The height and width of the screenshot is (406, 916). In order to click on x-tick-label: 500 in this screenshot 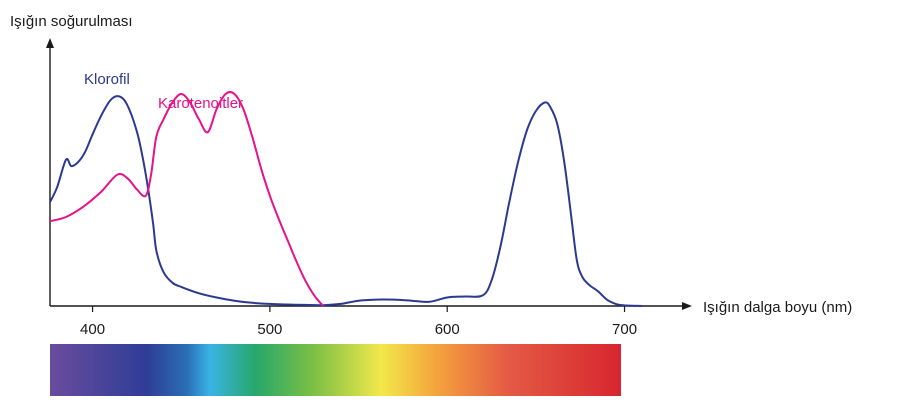, I will do `click(269, 329)`.